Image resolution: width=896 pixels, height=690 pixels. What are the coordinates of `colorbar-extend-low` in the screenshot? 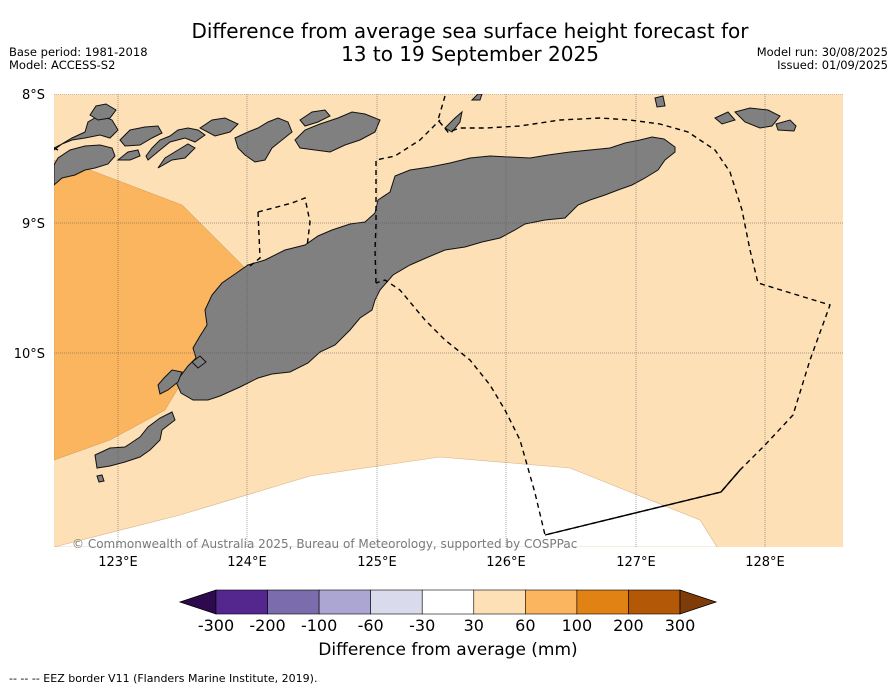 It's located at (197, 602).